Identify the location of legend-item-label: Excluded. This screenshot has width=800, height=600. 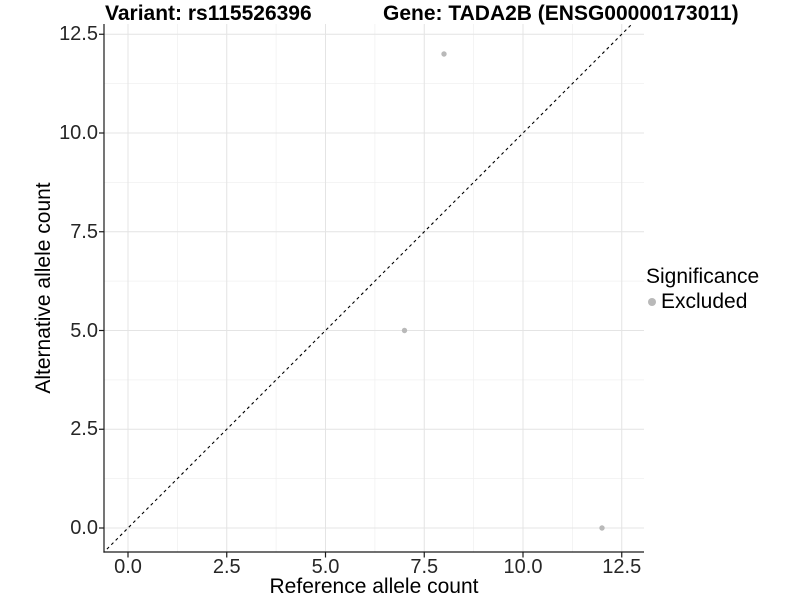
(704, 301).